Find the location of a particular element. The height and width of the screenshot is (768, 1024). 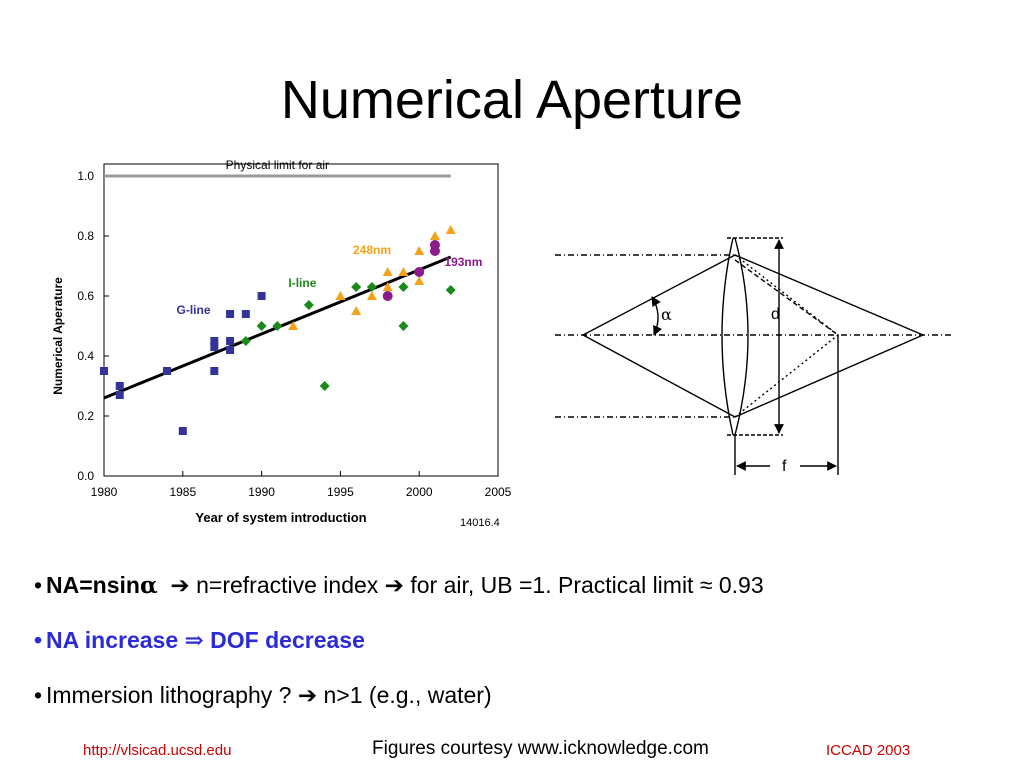

series-label-i-line: I-line is located at coordinates (302, 283).